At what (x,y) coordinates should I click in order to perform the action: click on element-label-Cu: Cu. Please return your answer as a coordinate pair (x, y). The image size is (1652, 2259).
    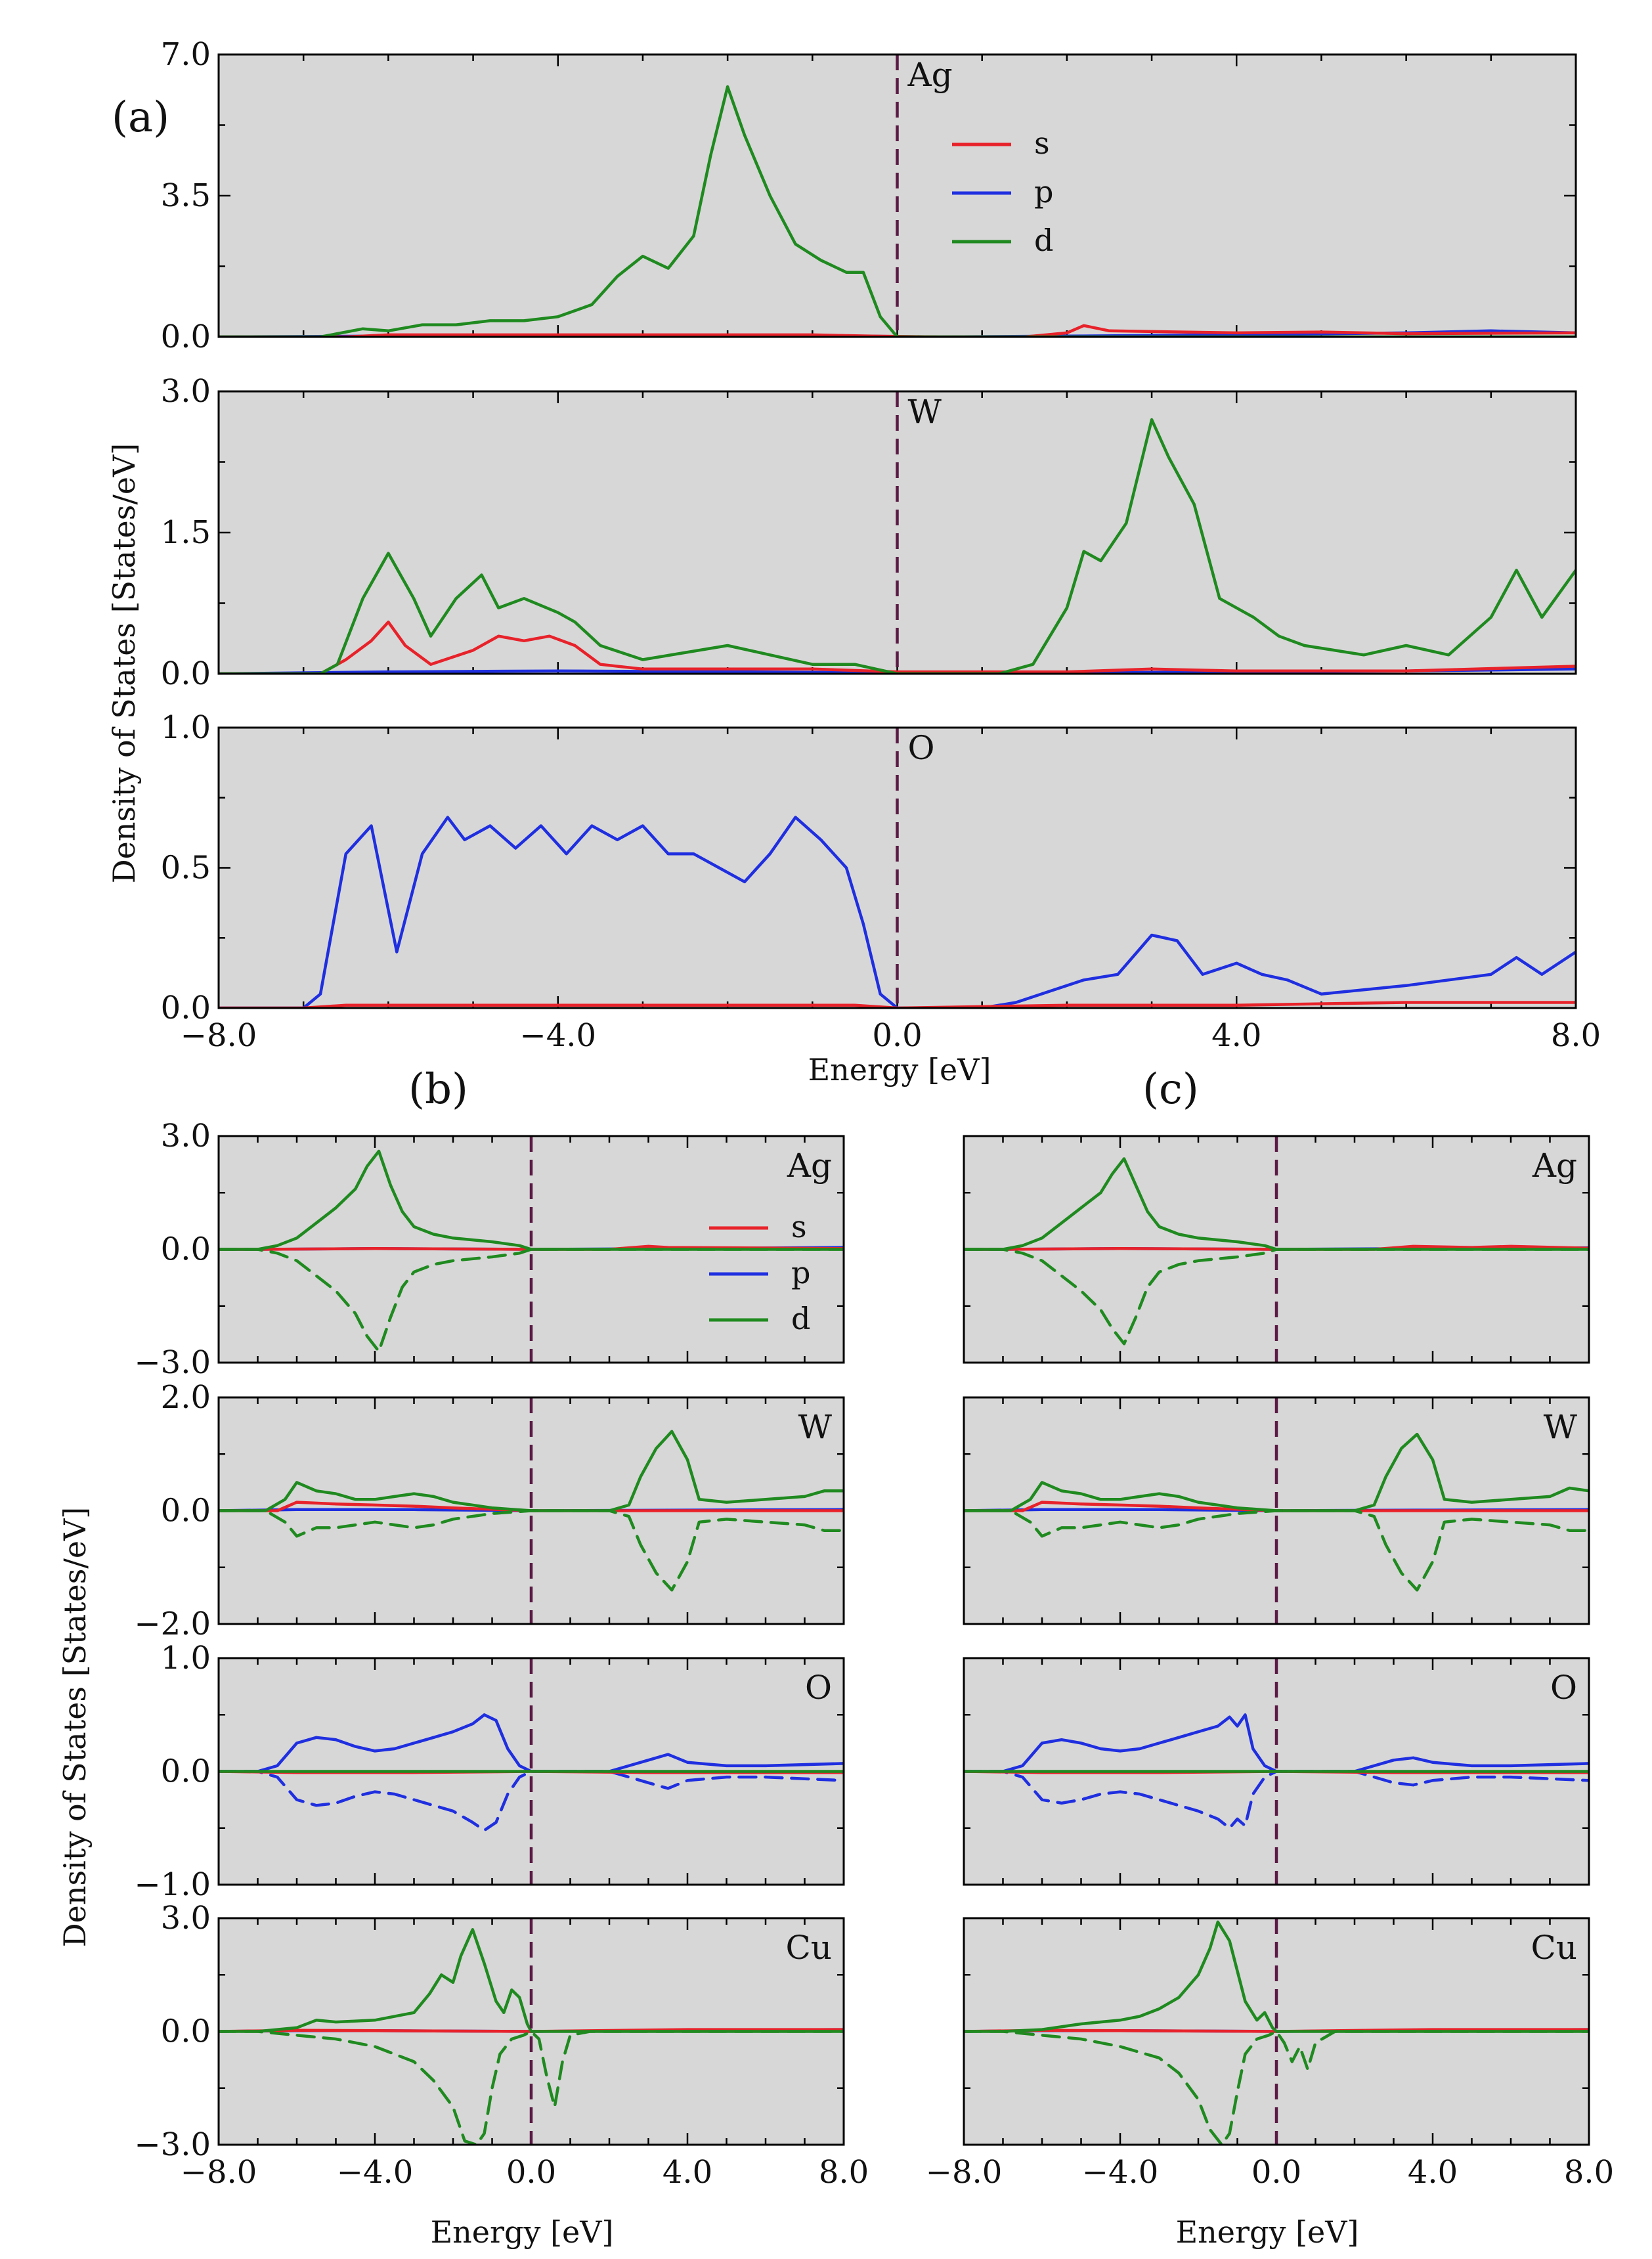
    Looking at the image, I should click on (1554, 1948).